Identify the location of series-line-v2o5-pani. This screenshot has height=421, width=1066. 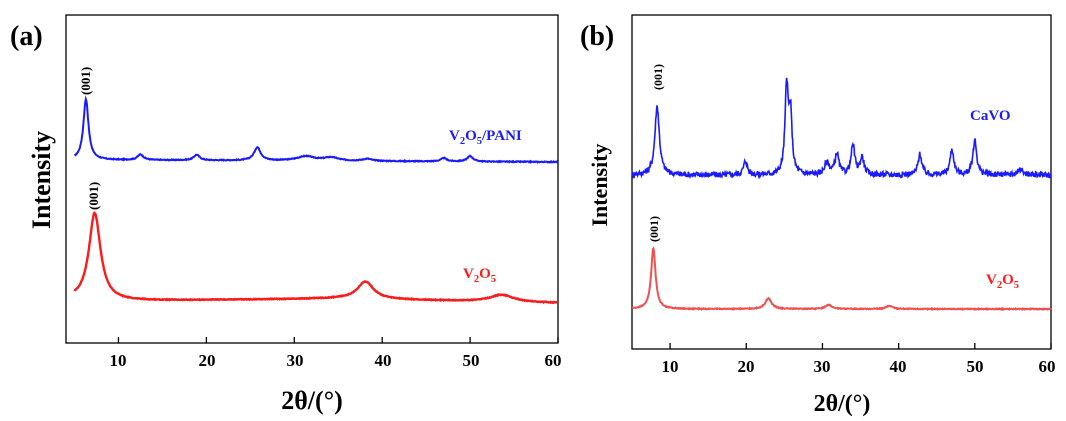
(316, 129).